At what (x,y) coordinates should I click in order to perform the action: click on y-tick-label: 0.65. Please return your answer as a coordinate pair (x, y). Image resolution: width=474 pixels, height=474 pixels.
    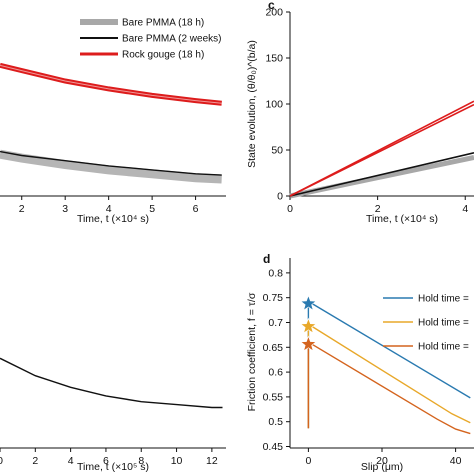
    Looking at the image, I should click on (273, 348).